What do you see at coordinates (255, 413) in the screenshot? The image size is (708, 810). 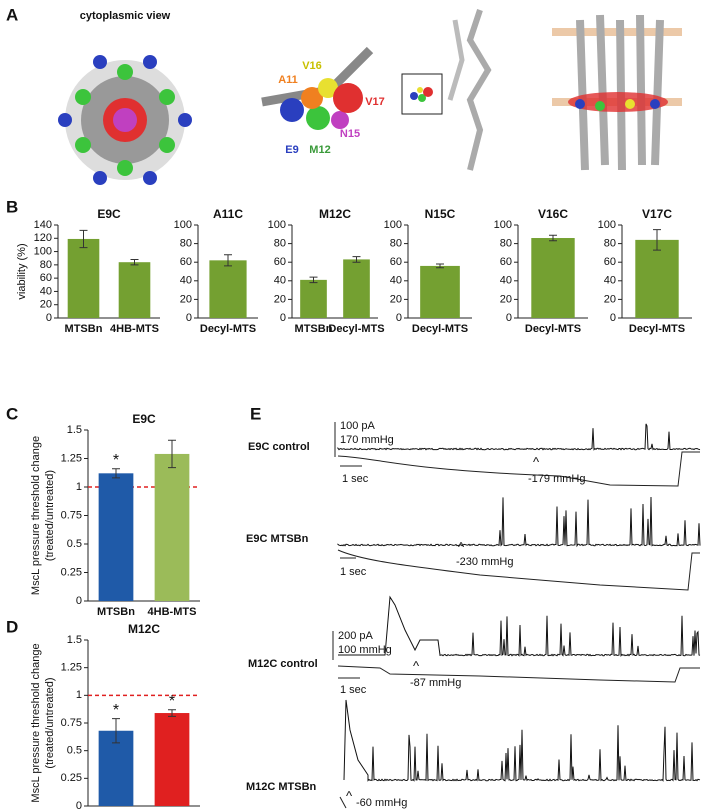 I see `panel-label: E` at bounding box center [255, 413].